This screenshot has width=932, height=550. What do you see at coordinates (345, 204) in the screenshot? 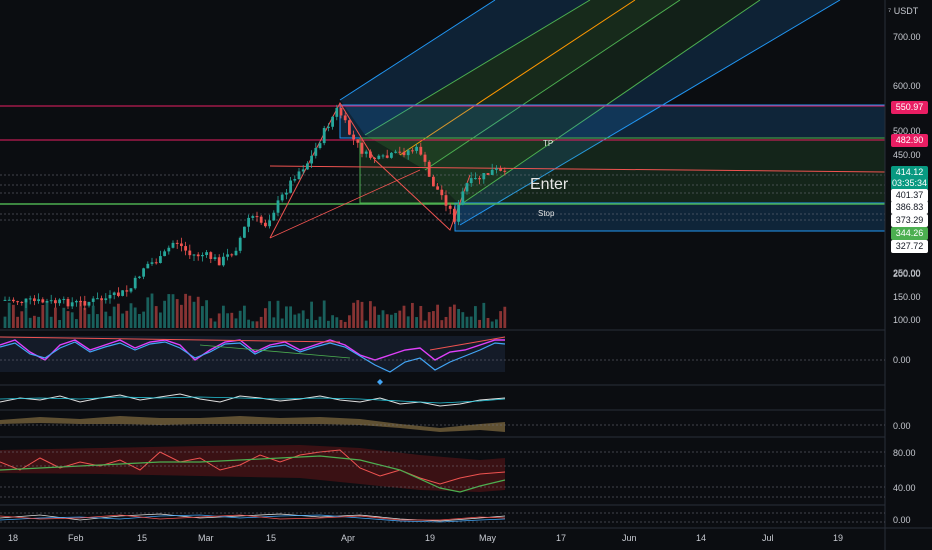
I see `zigzag-base` at bounding box center [345, 204].